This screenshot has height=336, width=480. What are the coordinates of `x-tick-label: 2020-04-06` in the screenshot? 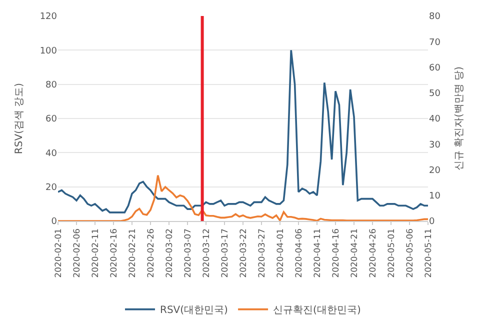 It's located at (299, 253).